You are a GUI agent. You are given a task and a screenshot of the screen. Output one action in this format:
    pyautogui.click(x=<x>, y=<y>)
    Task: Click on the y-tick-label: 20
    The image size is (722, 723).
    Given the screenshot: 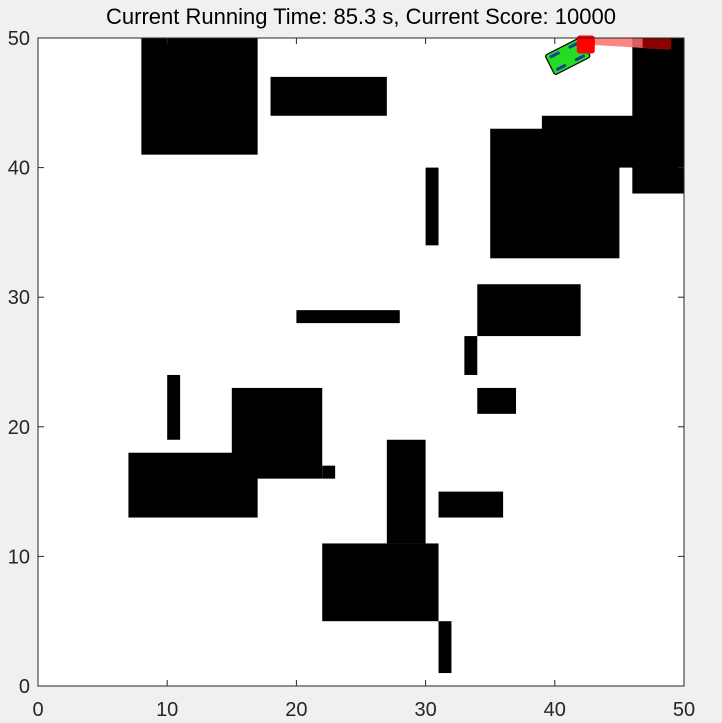 What is the action you would take?
    pyautogui.click(x=19, y=428)
    